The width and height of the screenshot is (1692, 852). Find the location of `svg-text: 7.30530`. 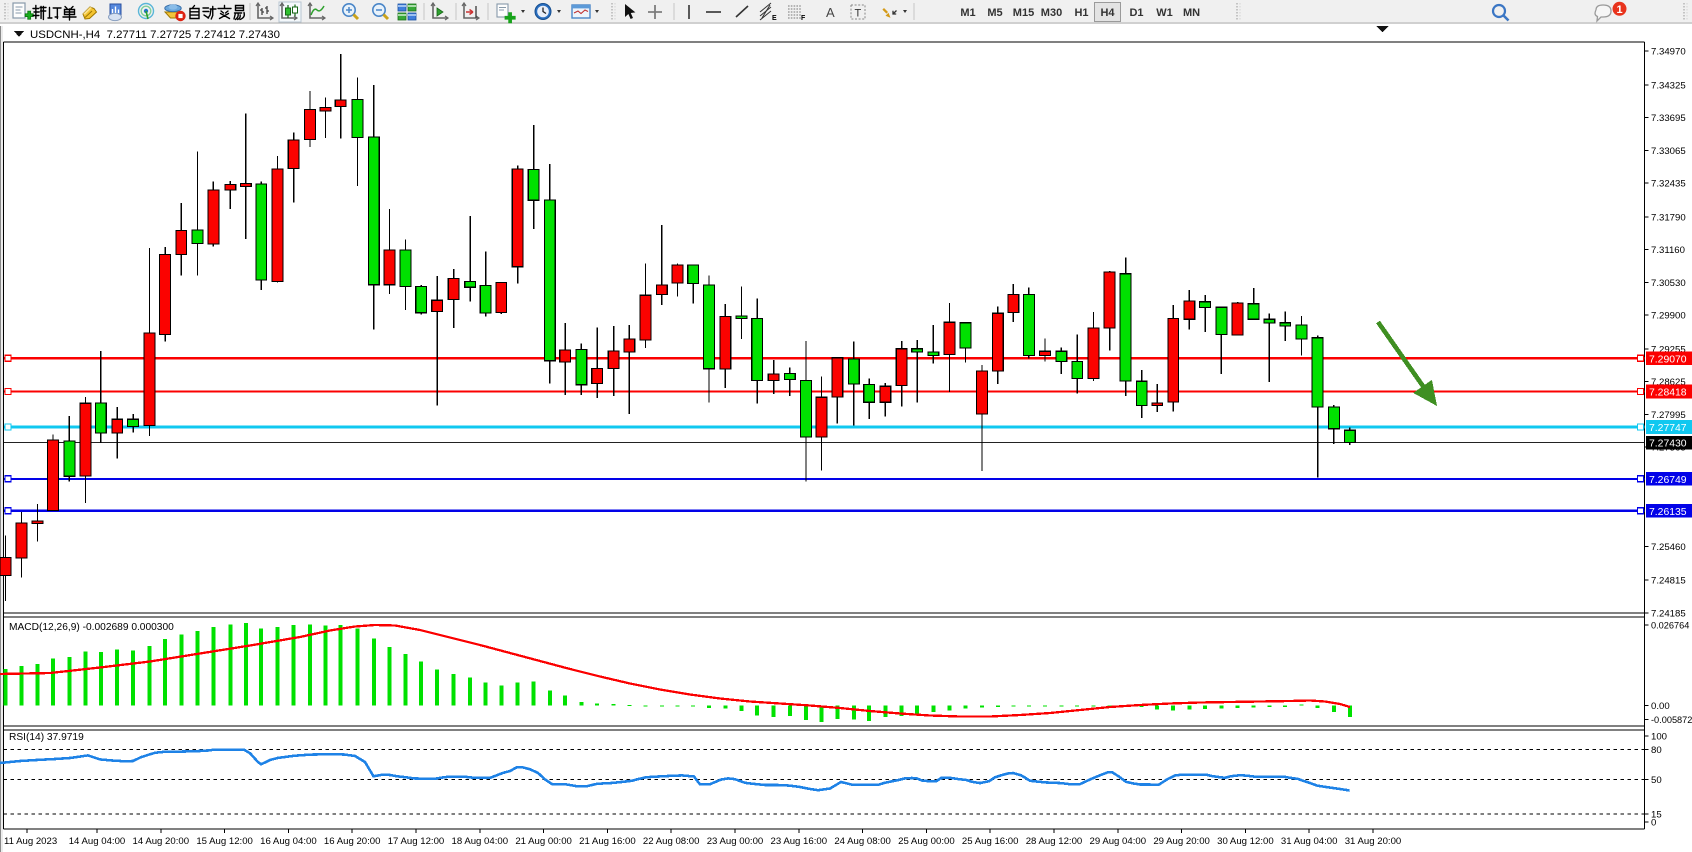

svg-text: 7.30530 is located at coordinates (1668, 283).